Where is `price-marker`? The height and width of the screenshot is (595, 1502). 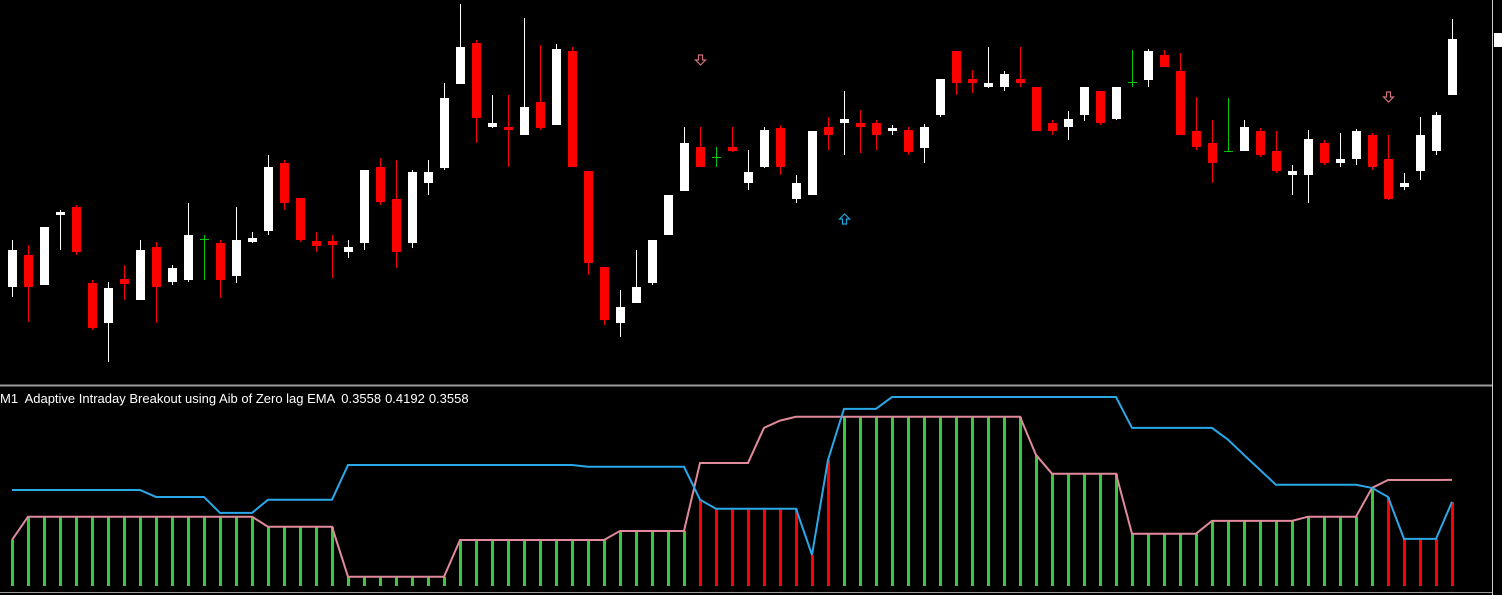 price-marker is located at coordinates (1498, 40).